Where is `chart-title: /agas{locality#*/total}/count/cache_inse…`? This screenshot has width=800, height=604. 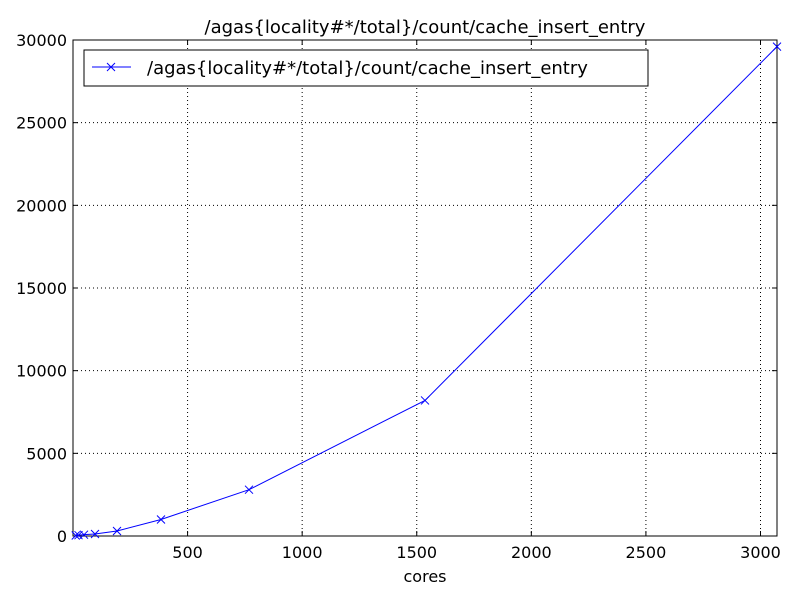
chart-title: /agas{locality#*/total}/count/cache_inse… is located at coordinates (425, 27).